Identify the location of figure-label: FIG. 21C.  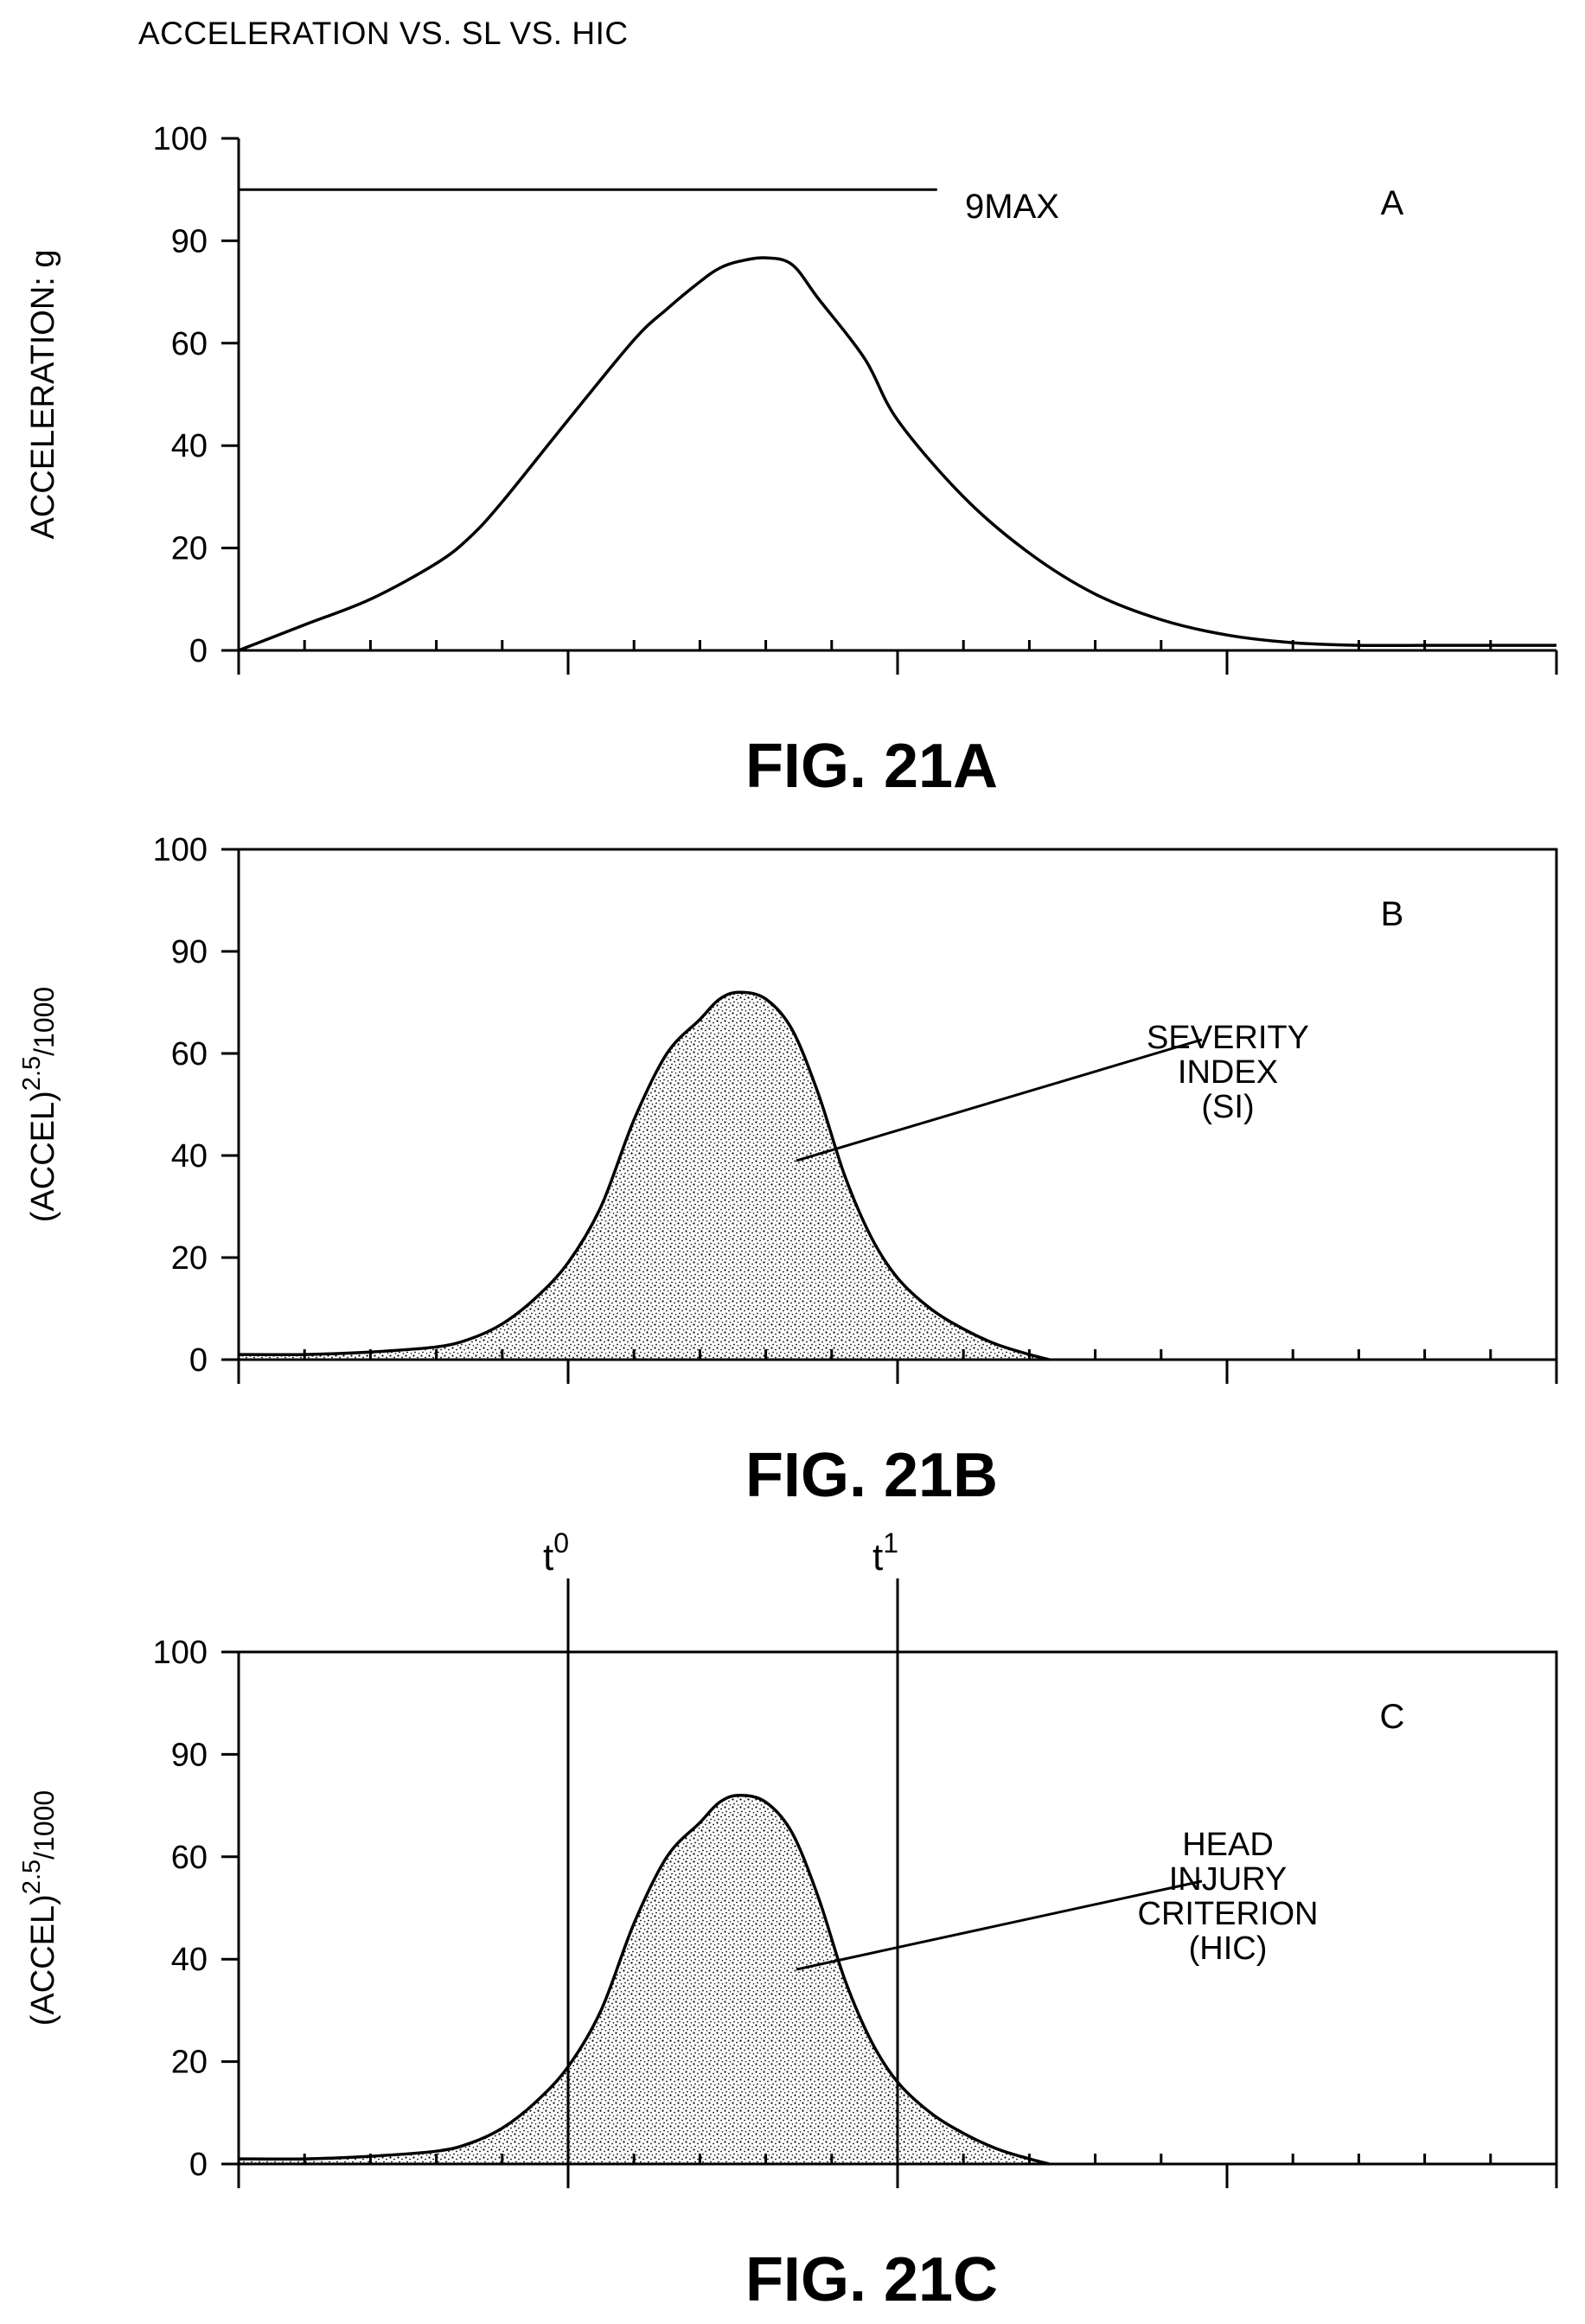
(871, 2279).